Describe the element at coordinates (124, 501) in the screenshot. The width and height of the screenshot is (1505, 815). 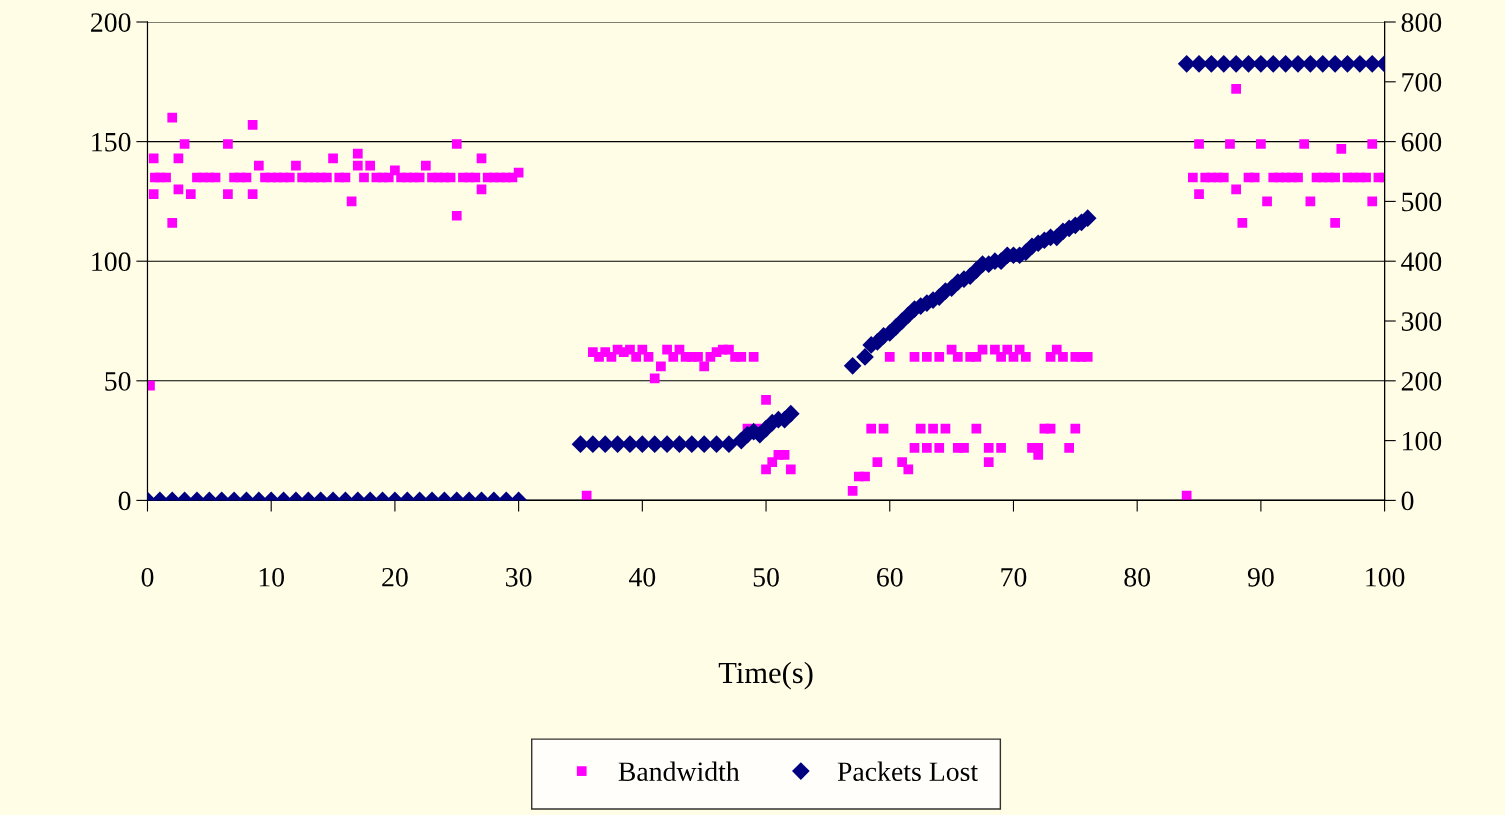
I see `y-tick-label: 0` at that location.